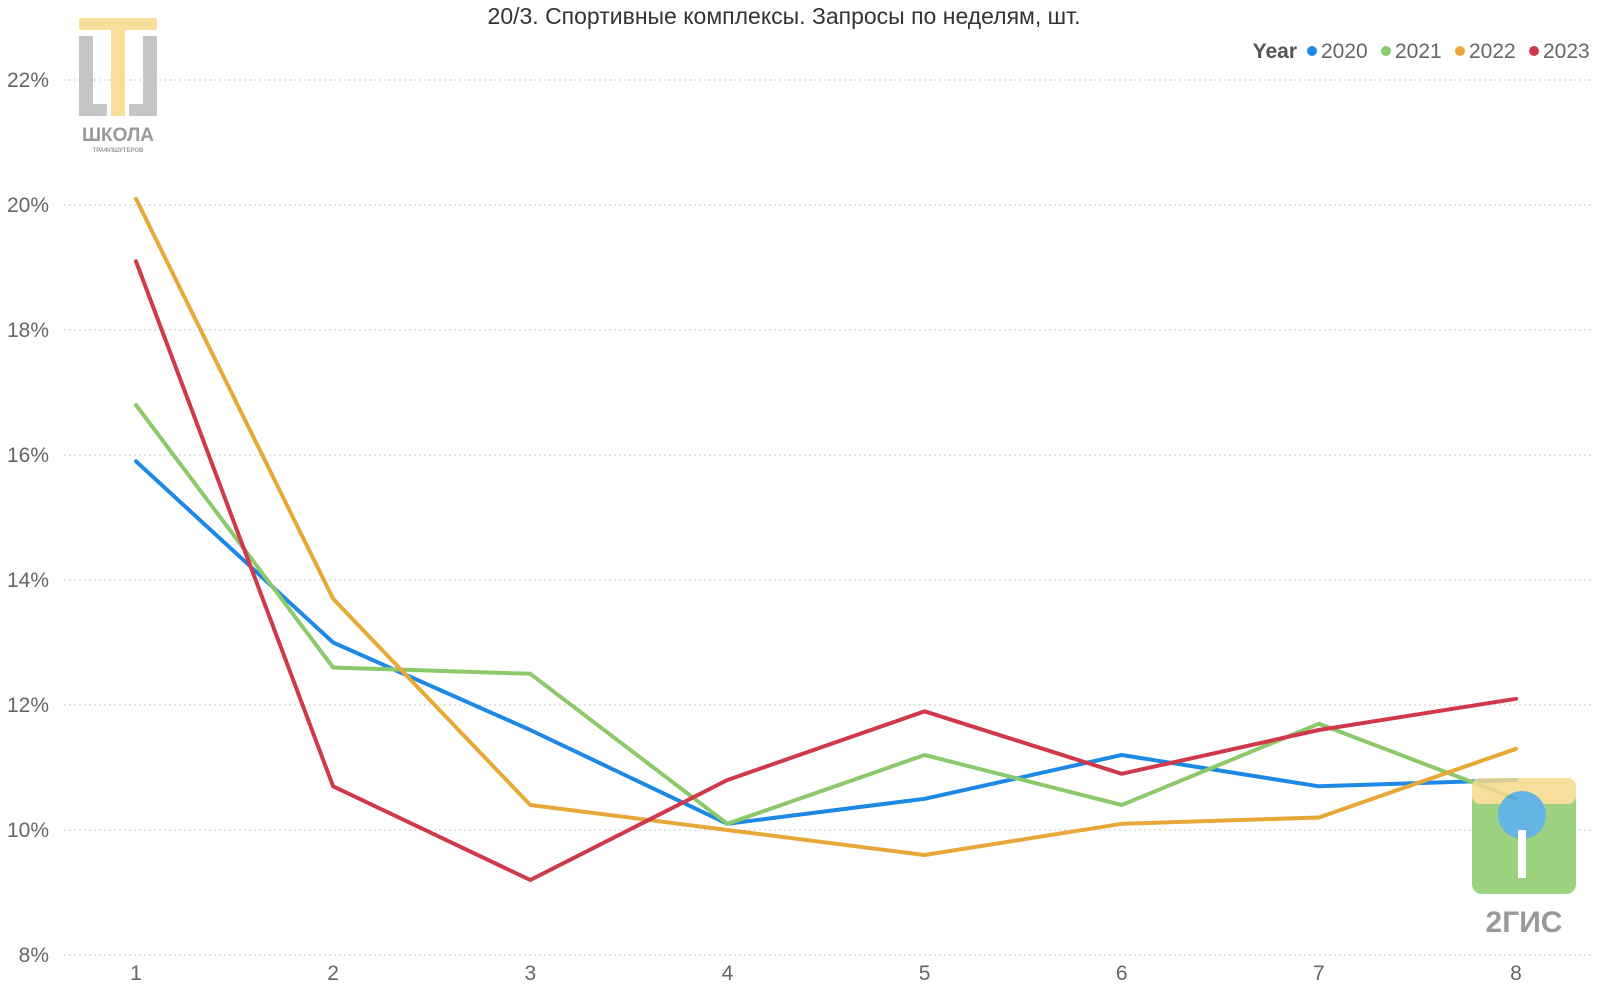 The image size is (1600, 991). I want to click on y-tick-label: 12%, so click(28, 705).